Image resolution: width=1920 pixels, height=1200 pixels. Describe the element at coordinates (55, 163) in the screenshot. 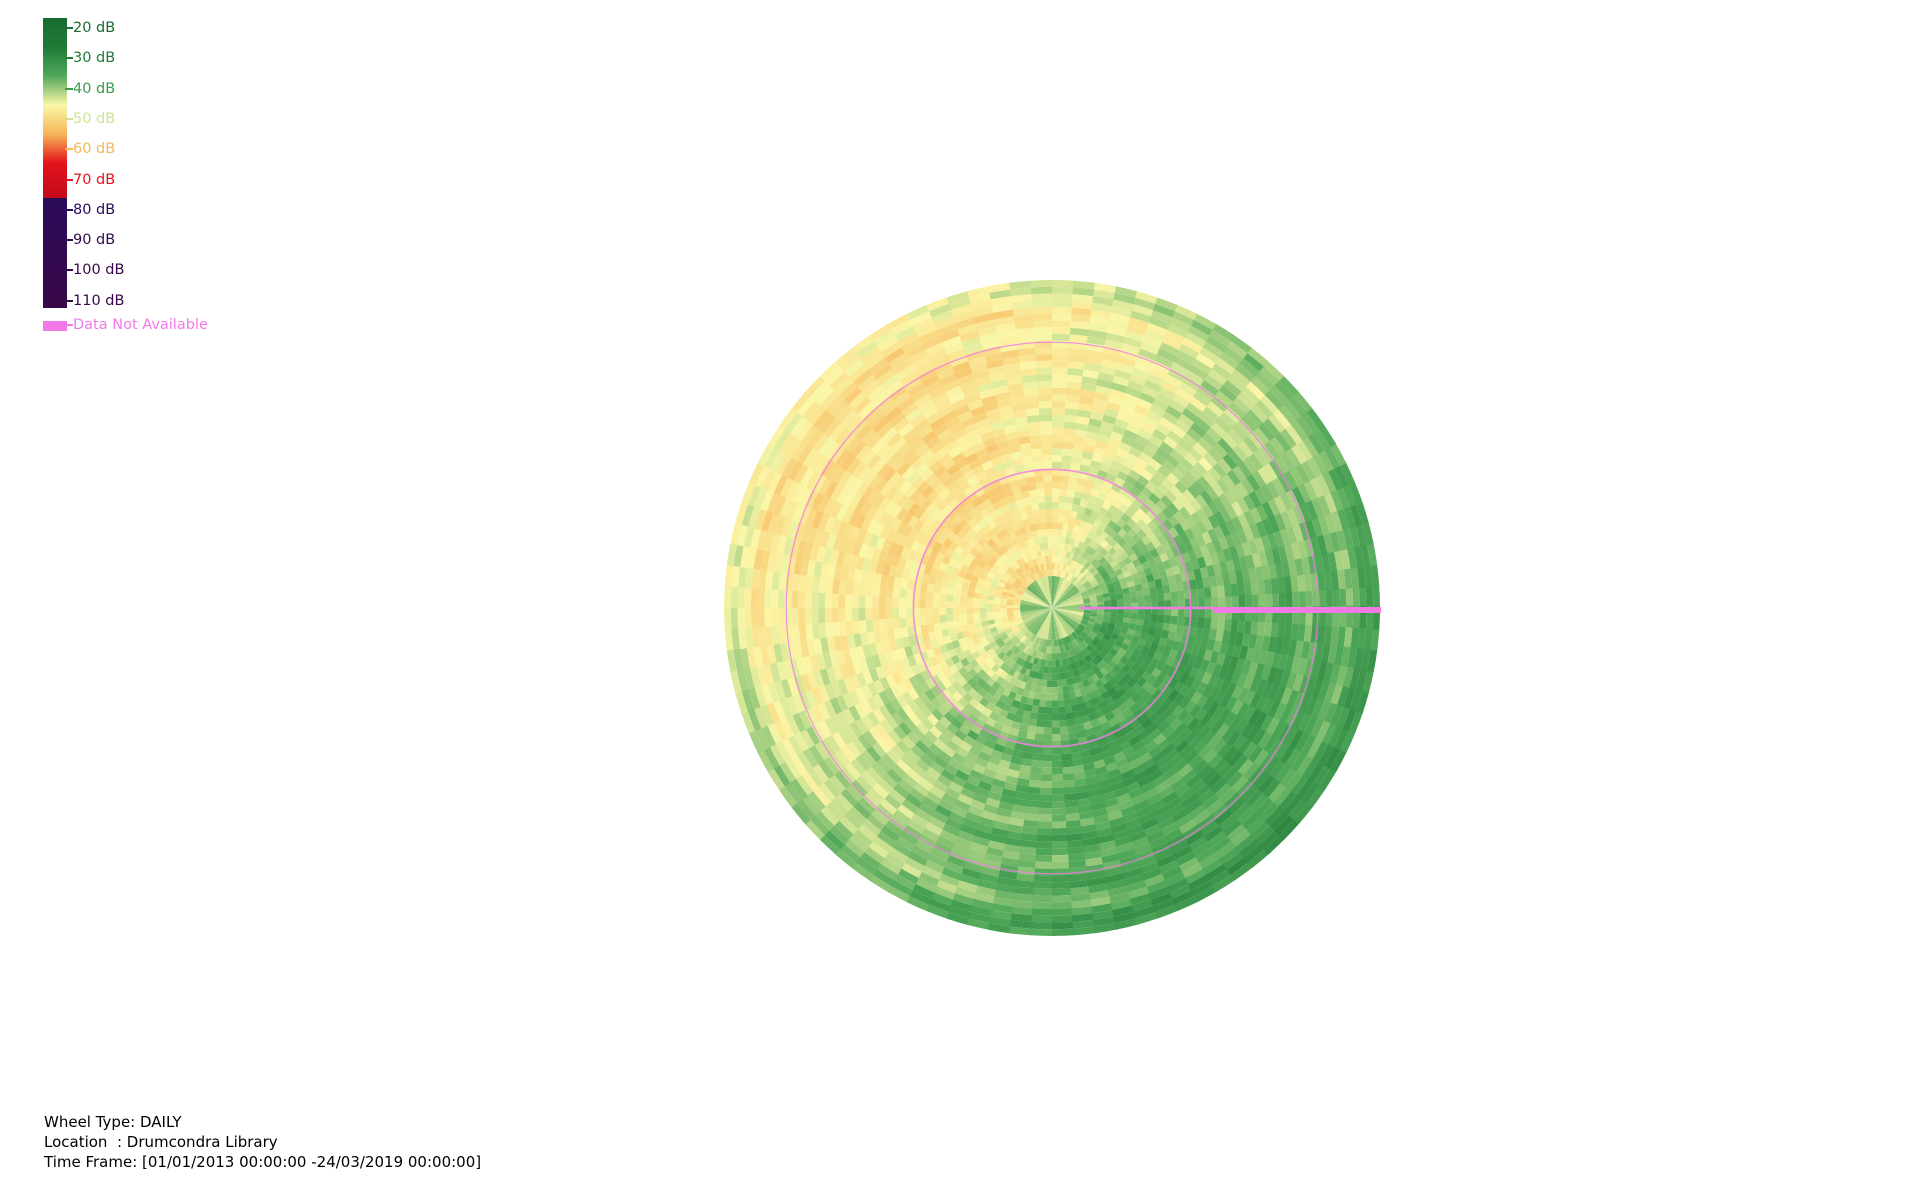

I see `colorbar` at that location.